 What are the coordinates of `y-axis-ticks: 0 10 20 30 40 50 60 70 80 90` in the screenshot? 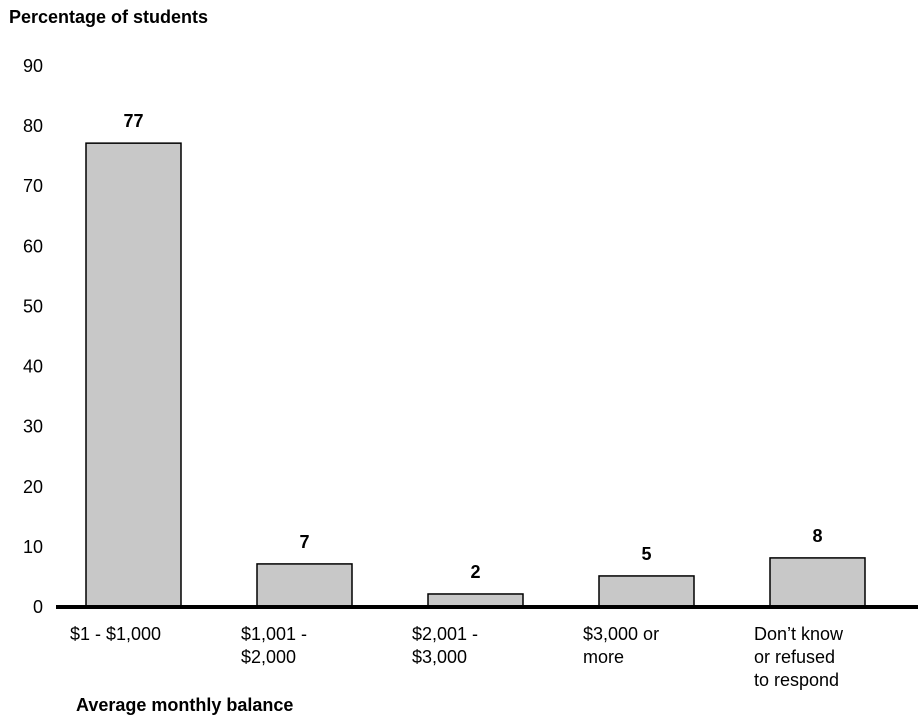 It's located at (33, 336).